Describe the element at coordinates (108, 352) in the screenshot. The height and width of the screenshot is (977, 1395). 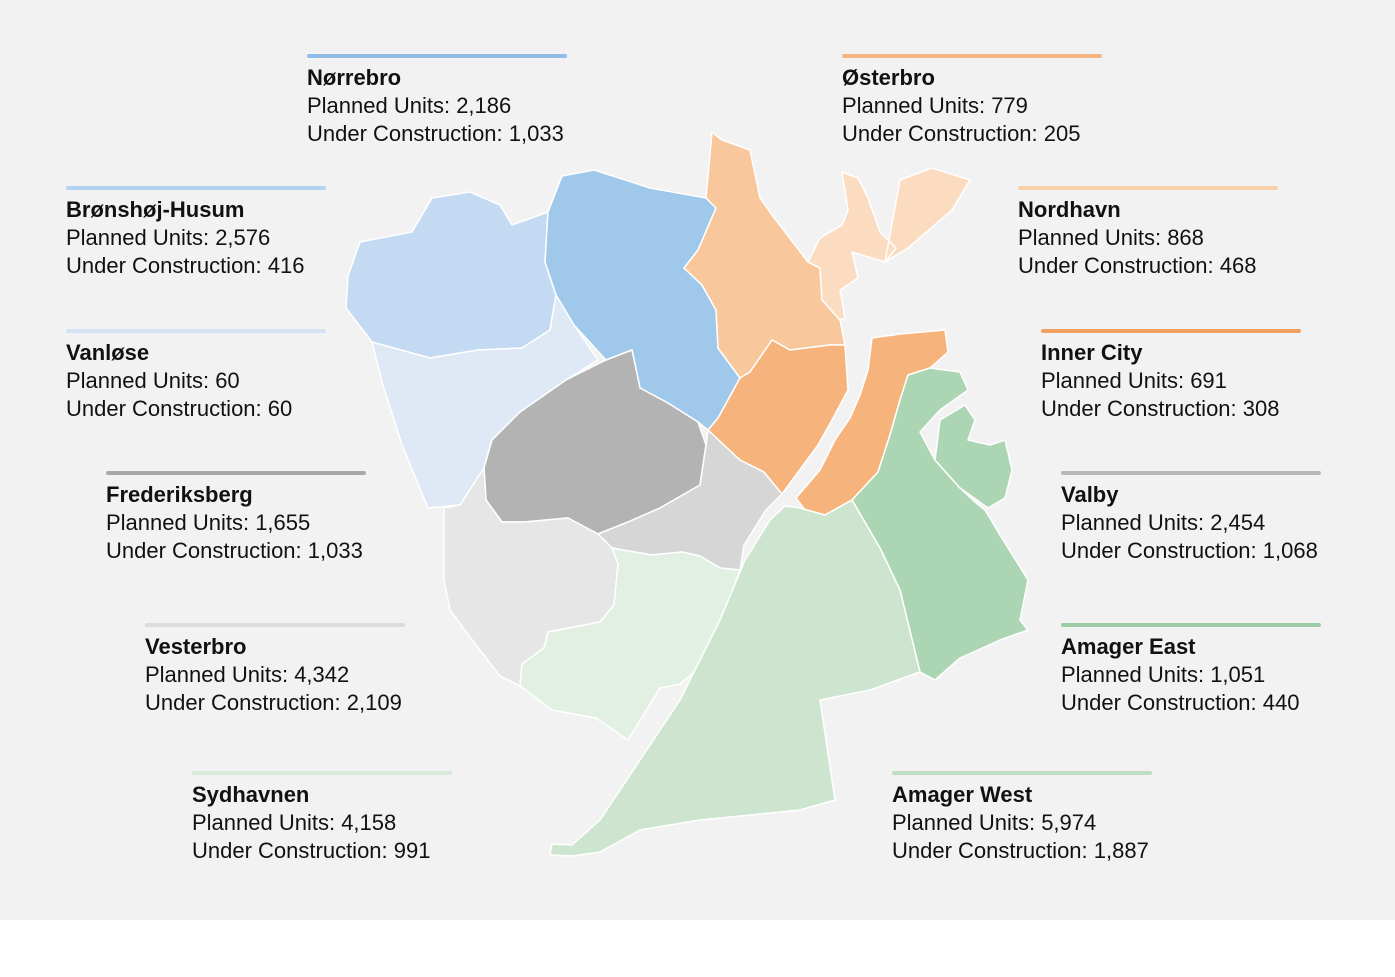
I see `district-name: Vanløse` at that location.